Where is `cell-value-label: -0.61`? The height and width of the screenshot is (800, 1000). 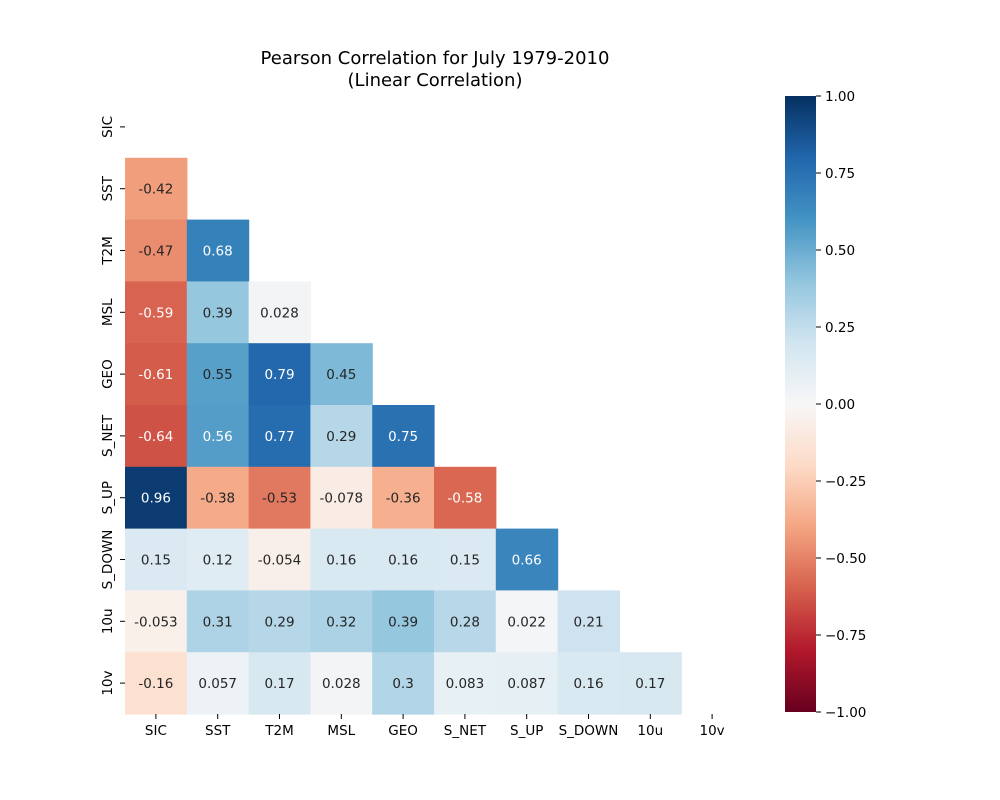 cell-value-label: -0.61 is located at coordinates (155, 375).